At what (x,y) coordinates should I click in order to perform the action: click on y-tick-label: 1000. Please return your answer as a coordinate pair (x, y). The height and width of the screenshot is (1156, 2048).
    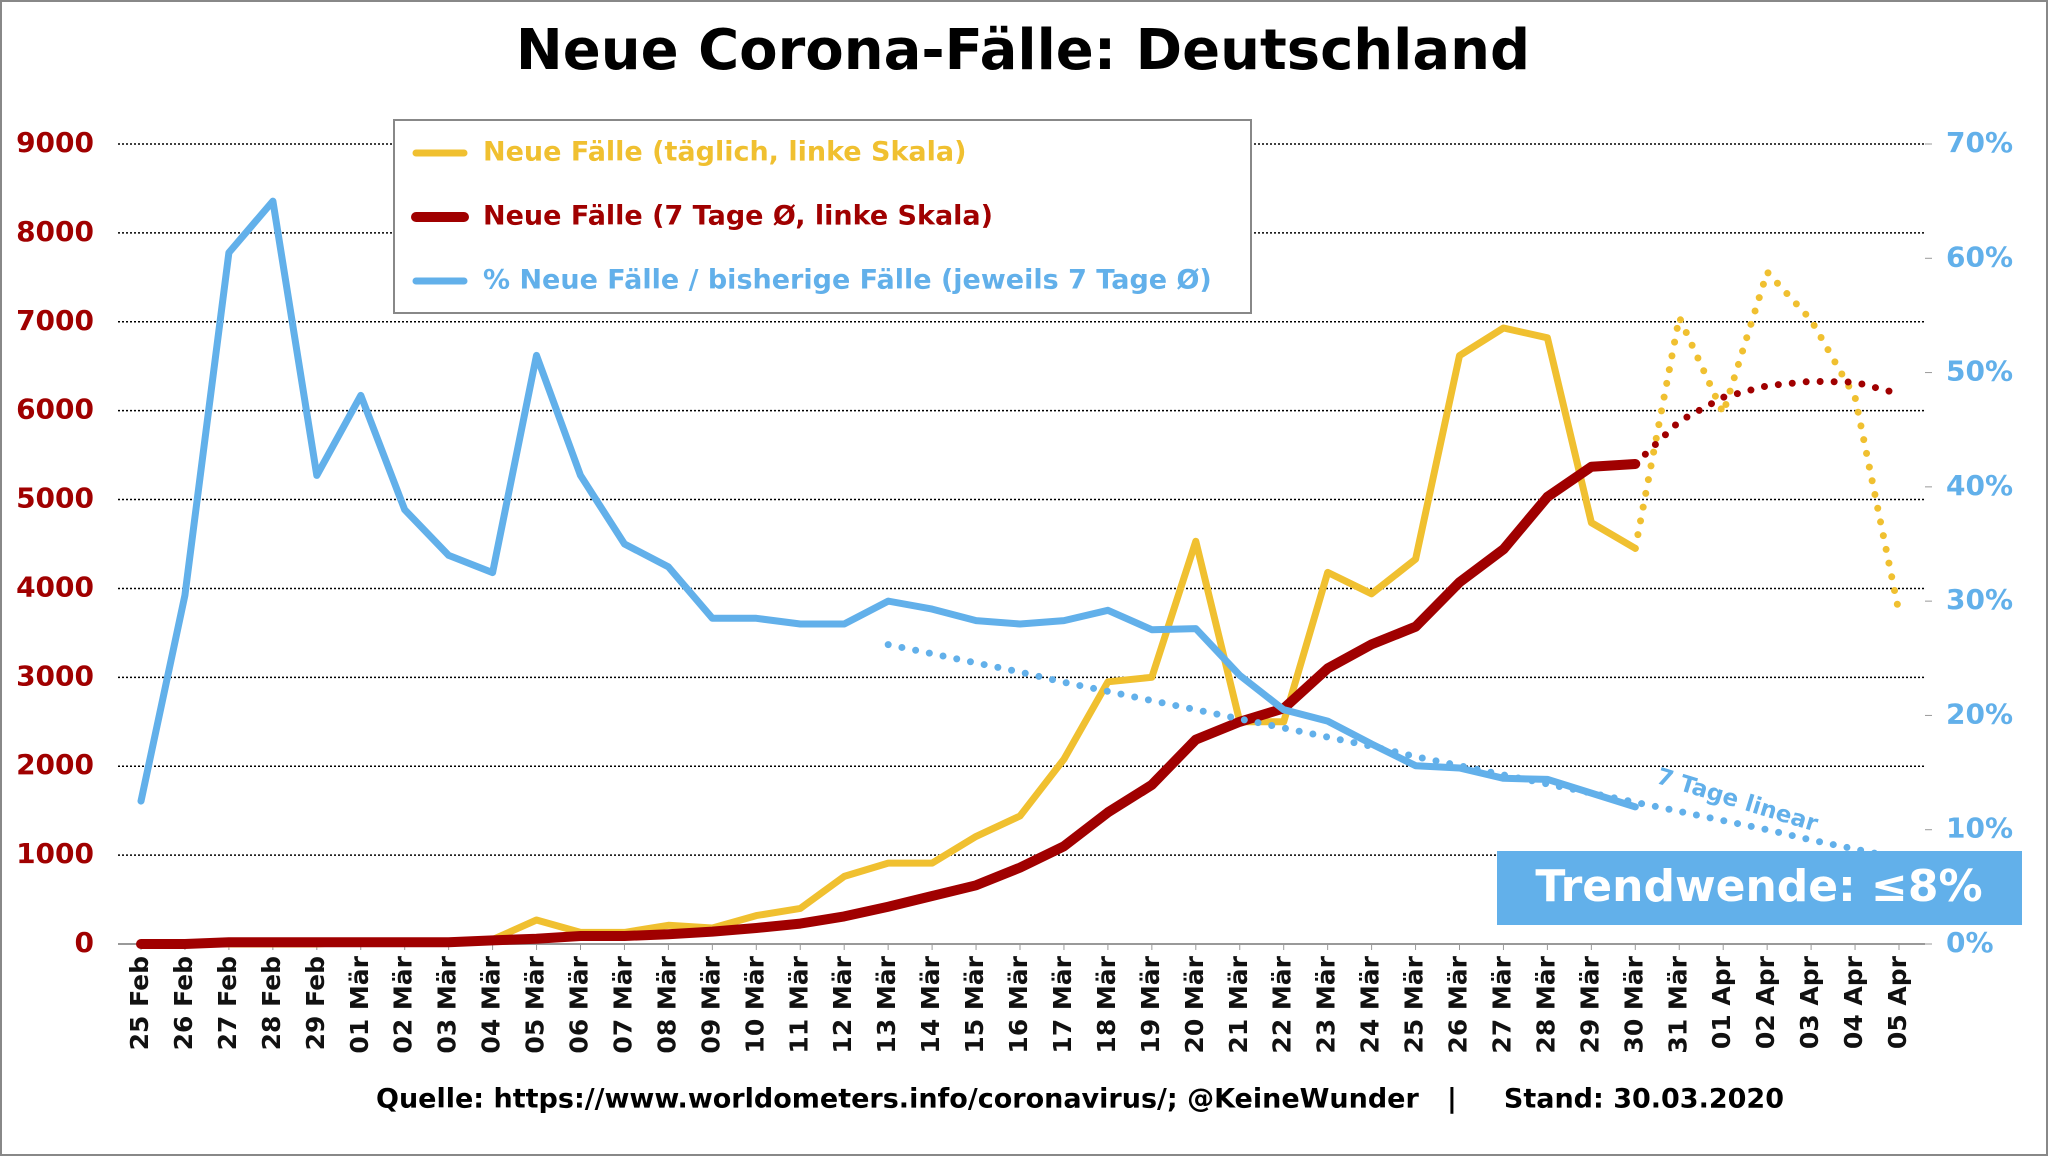
    Looking at the image, I should click on (55, 853).